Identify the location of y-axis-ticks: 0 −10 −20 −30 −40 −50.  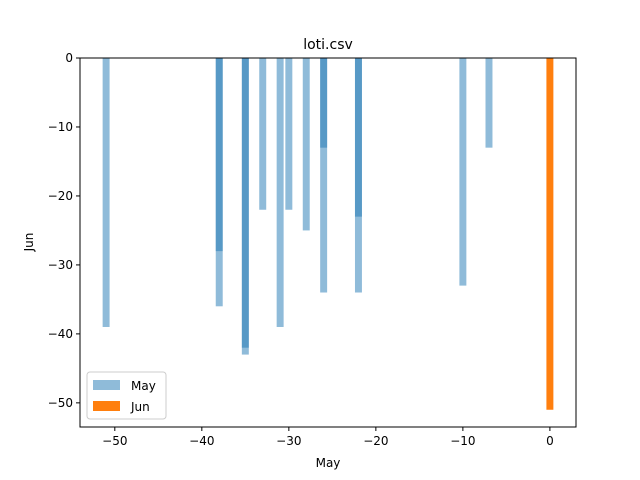
(64, 230).